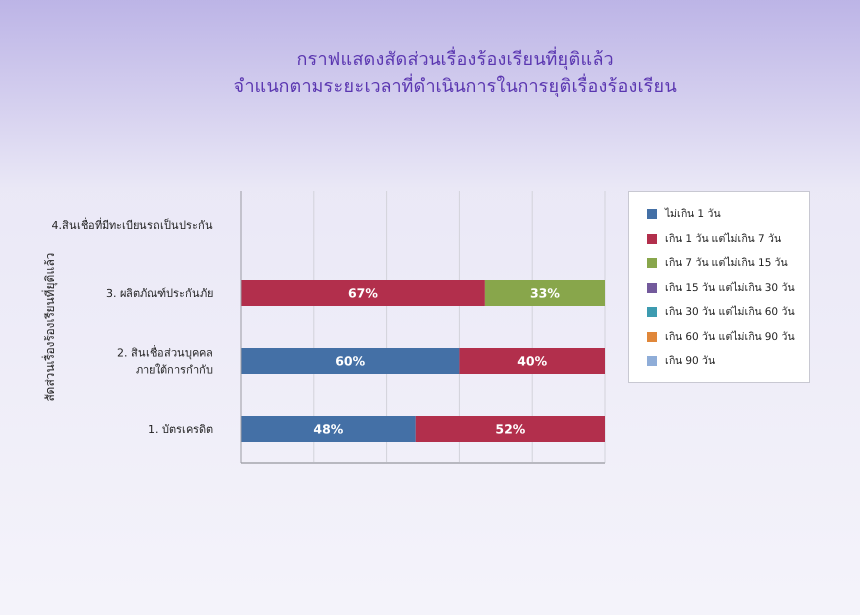  What do you see at coordinates (726, 263) in the screenshot?
I see `legend-label: เกิน 7 วัน แต่ไม่เกิน 15 วัน` at bounding box center [726, 263].